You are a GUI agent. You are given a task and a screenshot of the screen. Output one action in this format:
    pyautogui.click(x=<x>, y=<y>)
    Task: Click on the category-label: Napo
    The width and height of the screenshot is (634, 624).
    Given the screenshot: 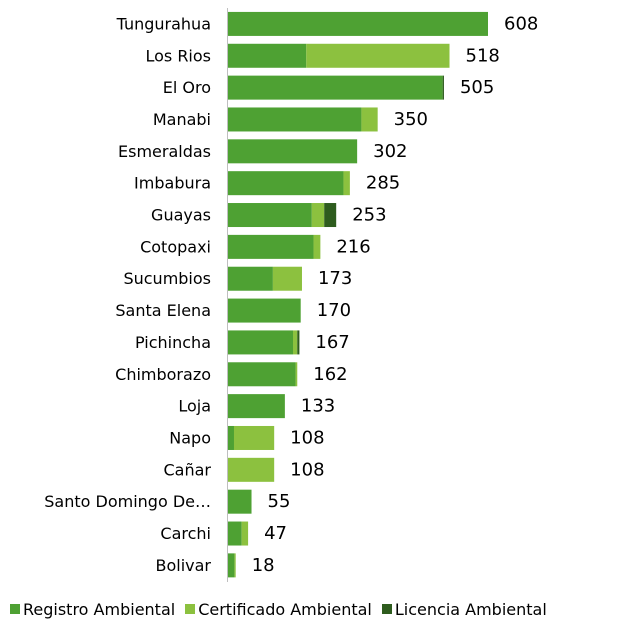 What is the action you would take?
    pyautogui.click(x=190, y=437)
    